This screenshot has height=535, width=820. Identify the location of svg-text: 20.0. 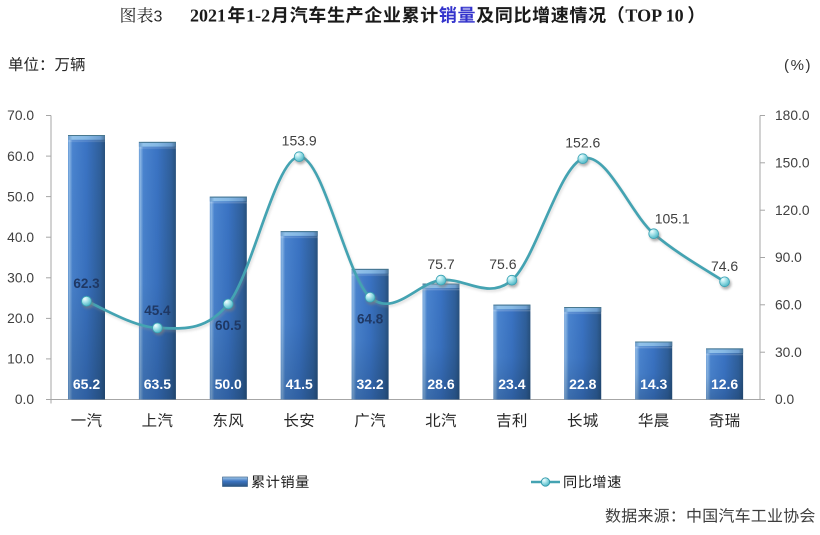
(20, 318).